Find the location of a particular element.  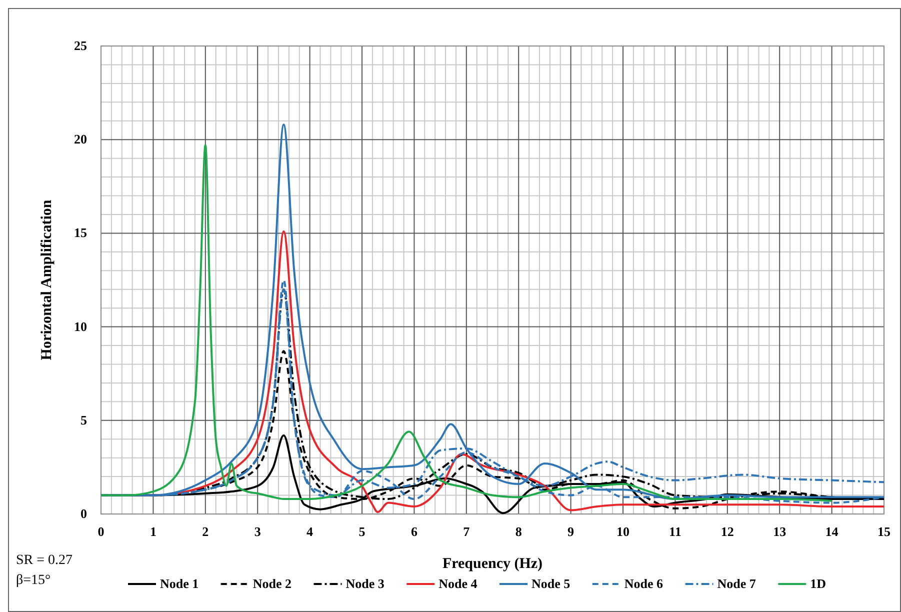

legend-label: 1D is located at coordinates (818, 583).